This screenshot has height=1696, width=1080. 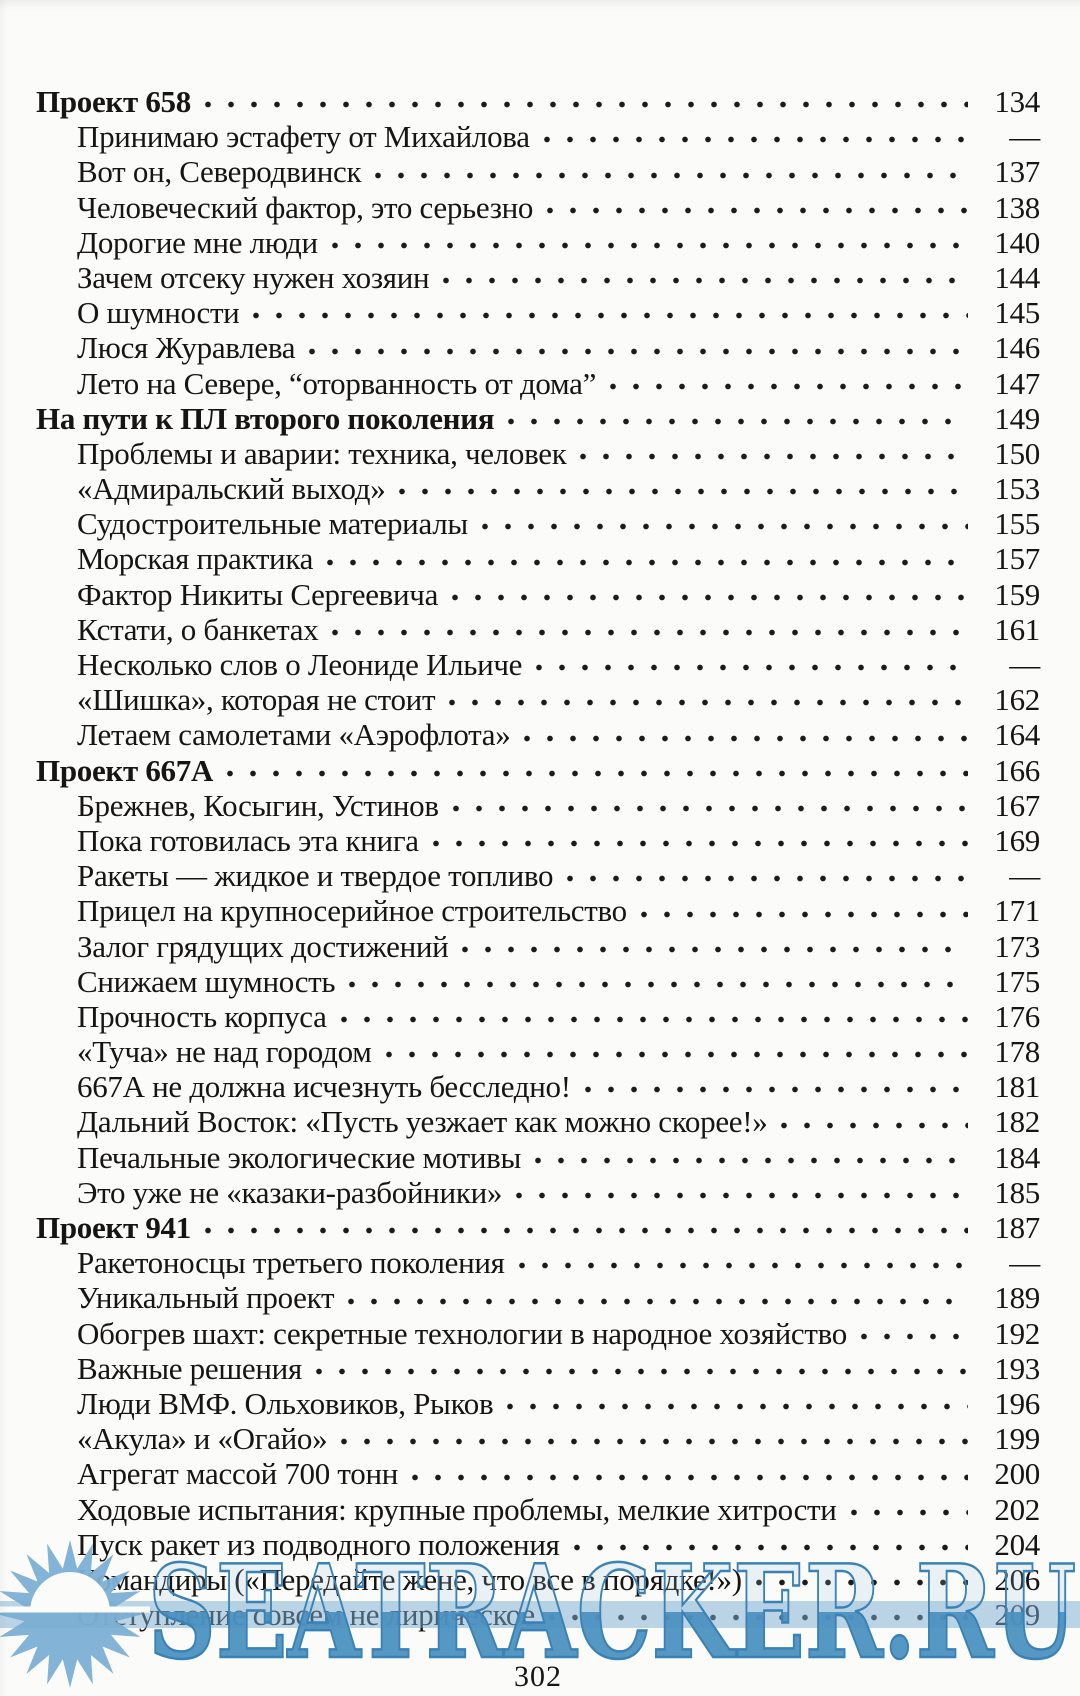 What do you see at coordinates (189, 1368) in the screenshot?
I see `toc-item-title: Важные решения` at bounding box center [189, 1368].